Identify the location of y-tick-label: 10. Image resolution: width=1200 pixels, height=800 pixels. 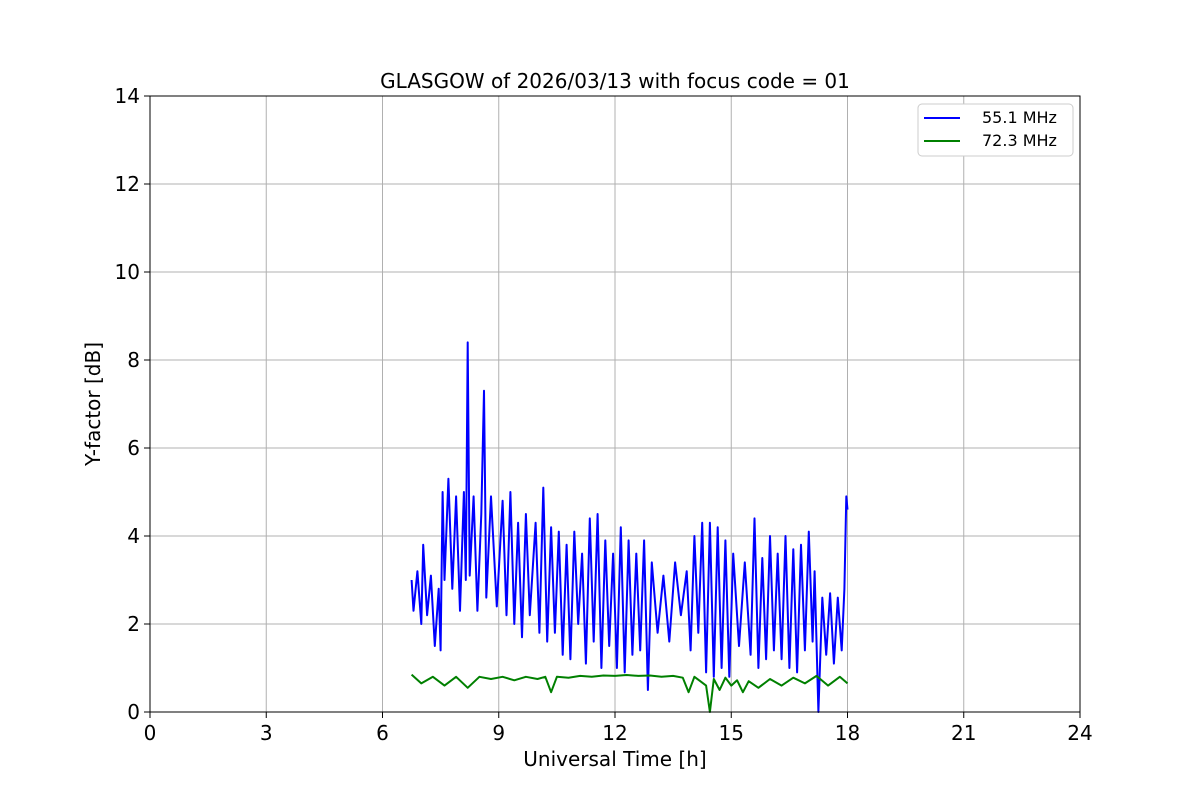
(127, 272).